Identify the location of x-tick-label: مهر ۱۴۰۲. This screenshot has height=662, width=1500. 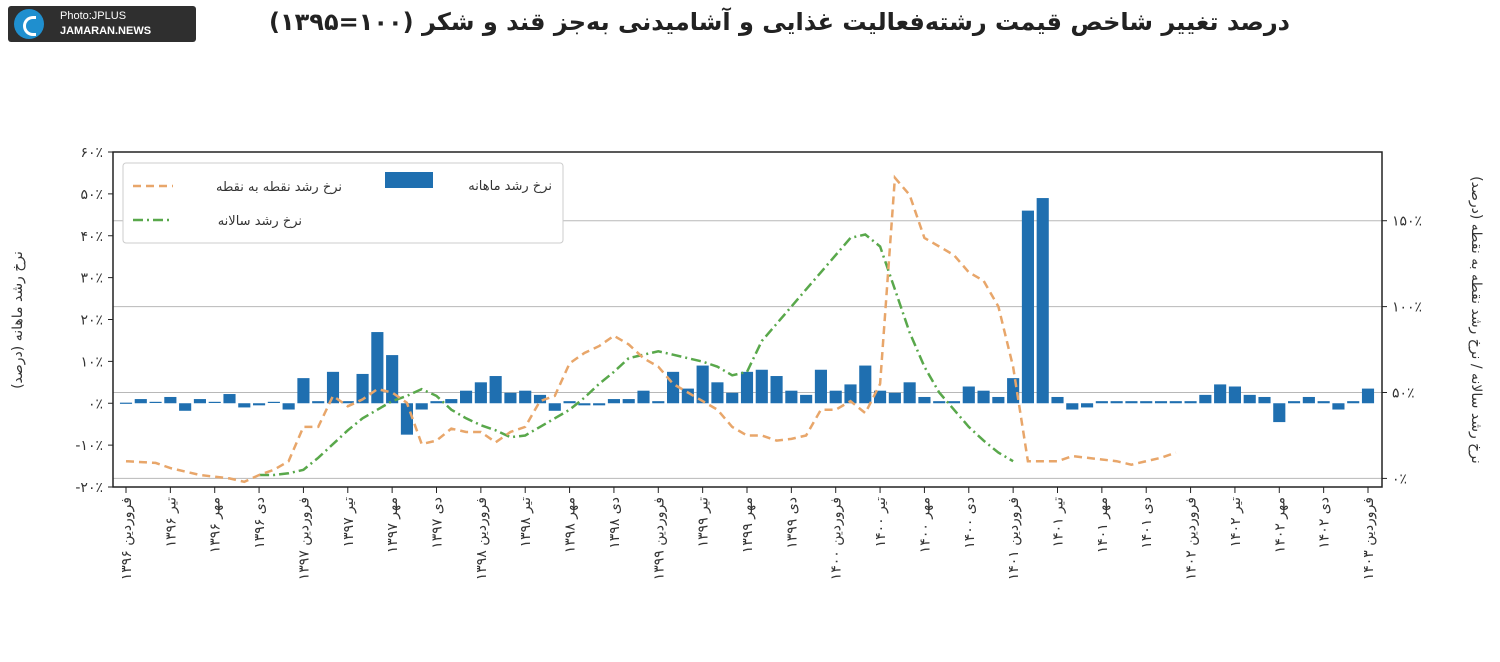
(1280, 525).